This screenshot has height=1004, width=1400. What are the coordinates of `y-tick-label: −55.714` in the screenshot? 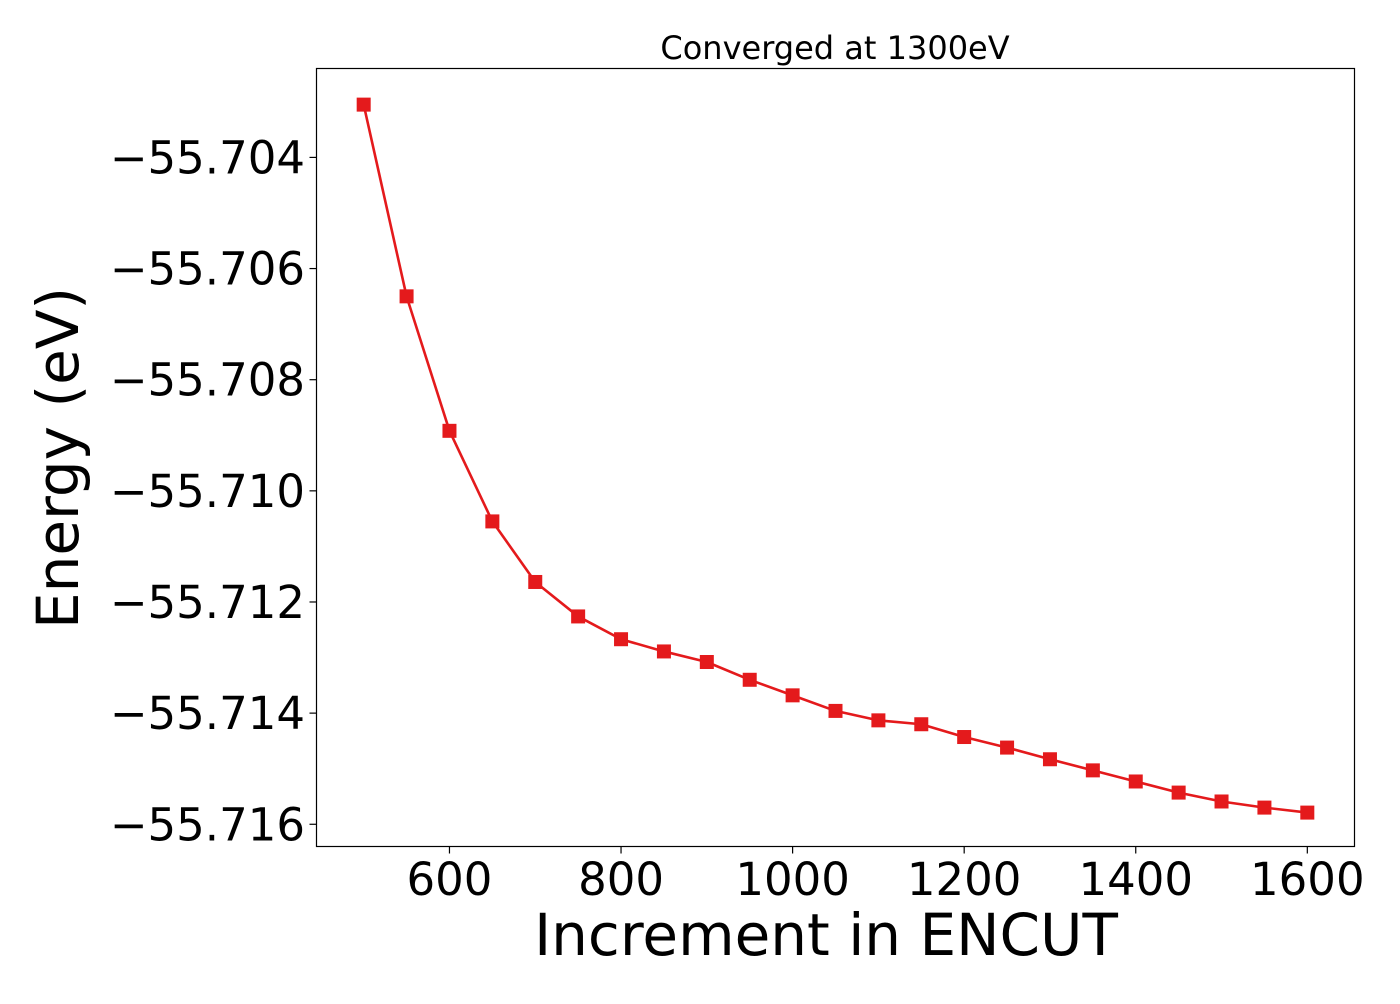 It's located at (207, 713).